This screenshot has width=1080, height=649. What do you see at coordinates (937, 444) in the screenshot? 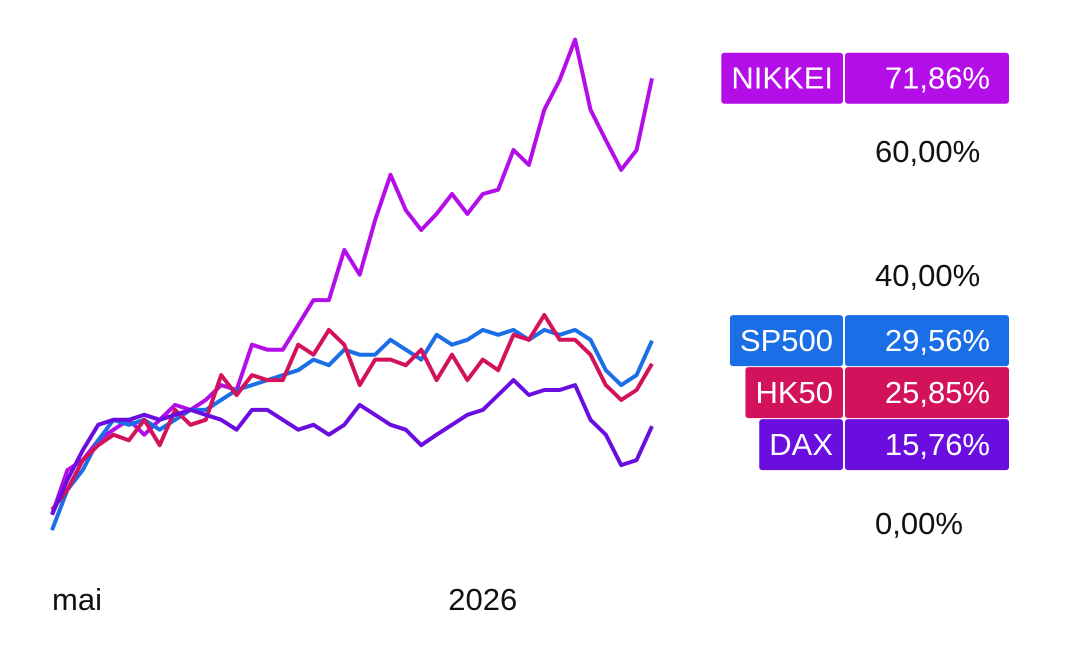
I see `legend-value: 15,76%` at bounding box center [937, 444].